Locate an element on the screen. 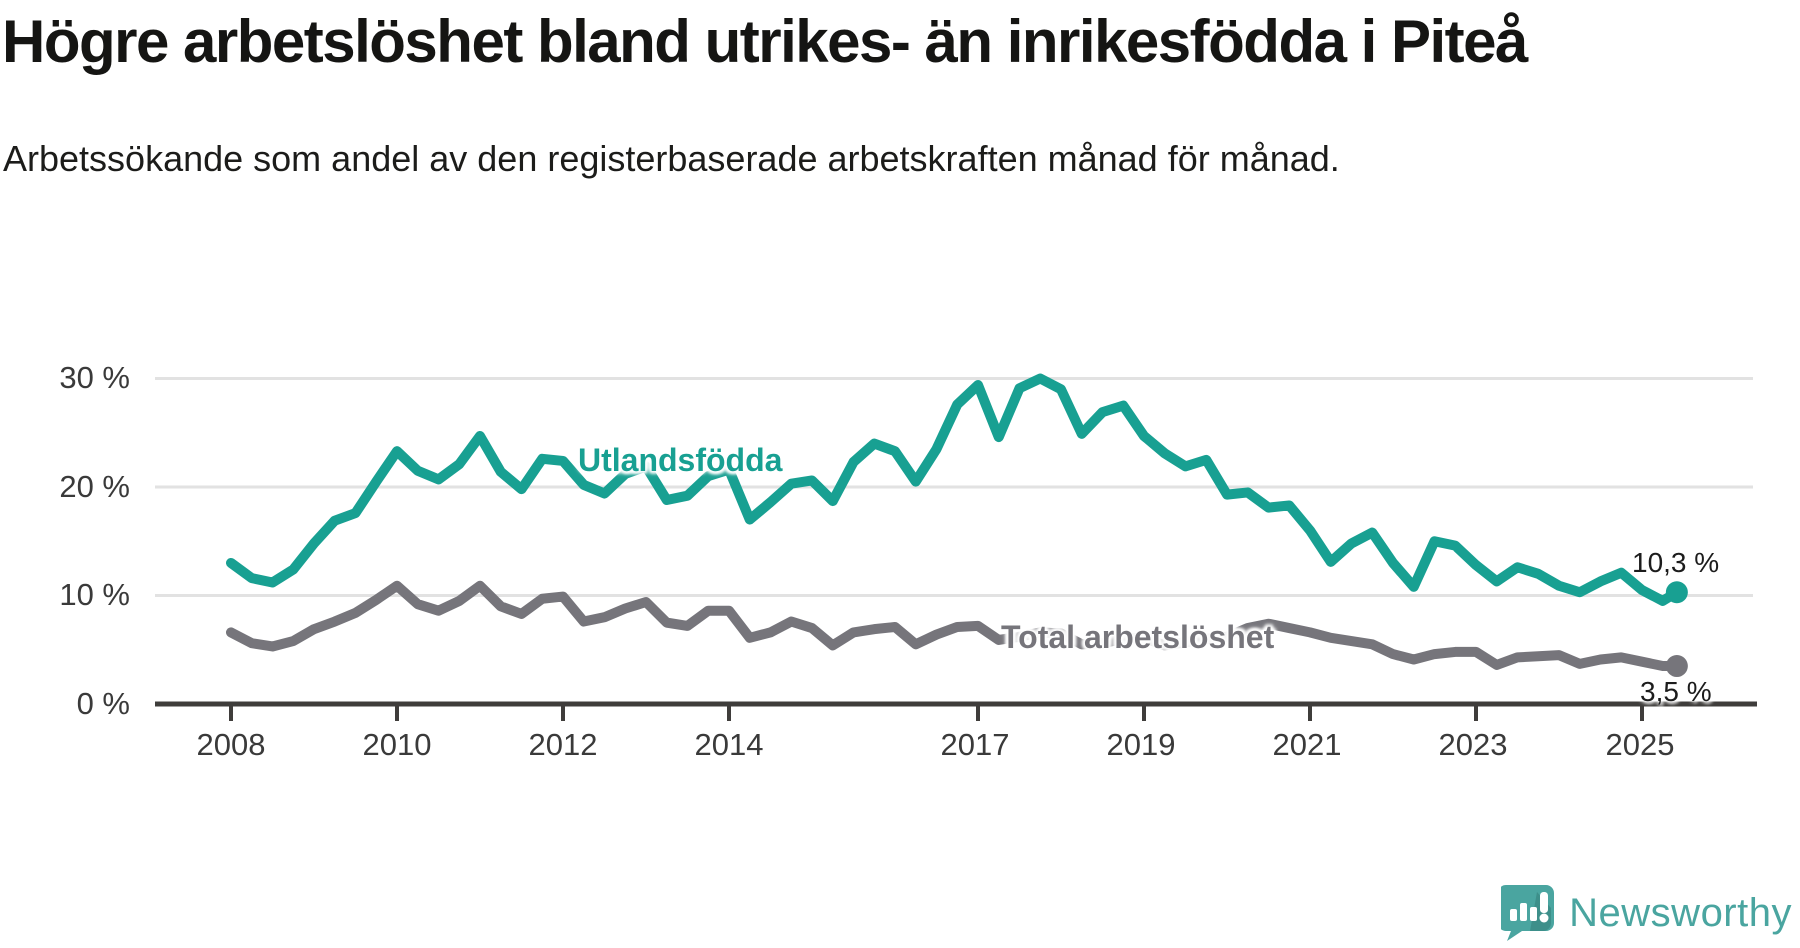  x-axis-label-2012: 2012 is located at coordinates (563, 744).